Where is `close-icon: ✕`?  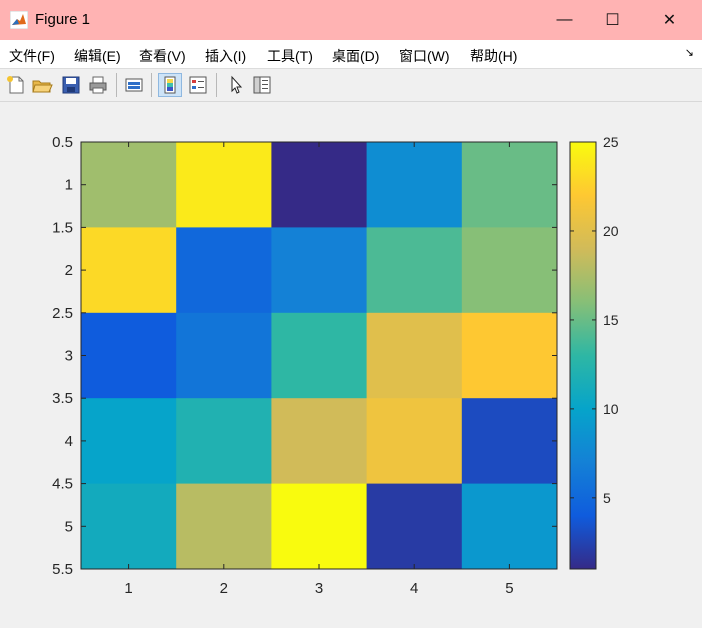 close-icon: ✕ is located at coordinates (669, 20).